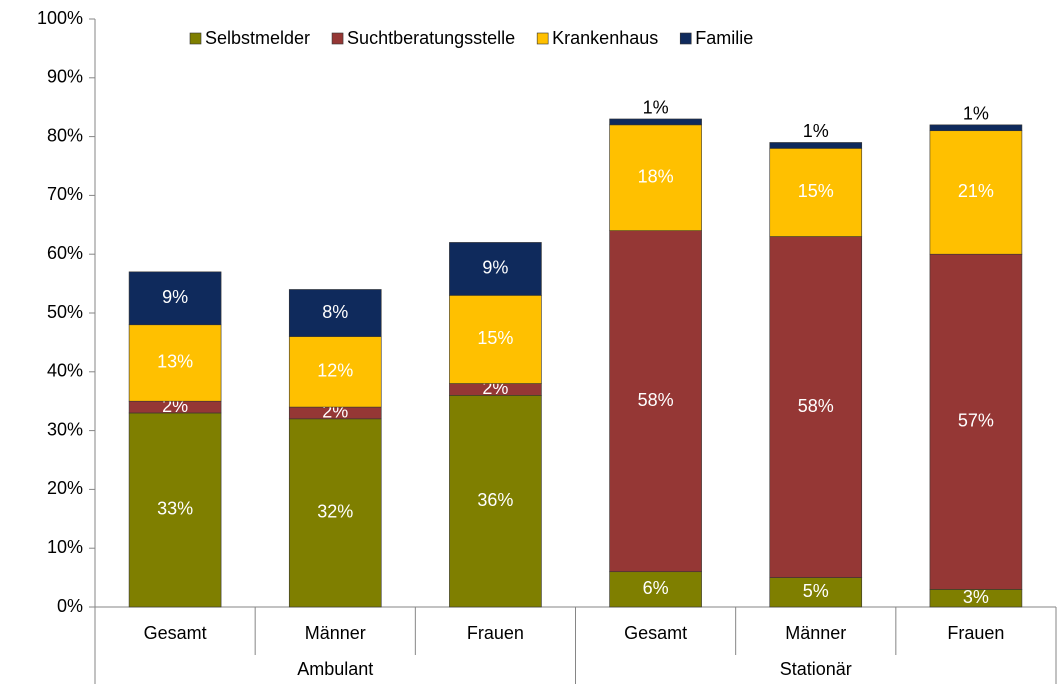 This screenshot has width=1057, height=689. Describe the element at coordinates (976, 597) in the screenshot. I see `data-label: 3%` at that location.